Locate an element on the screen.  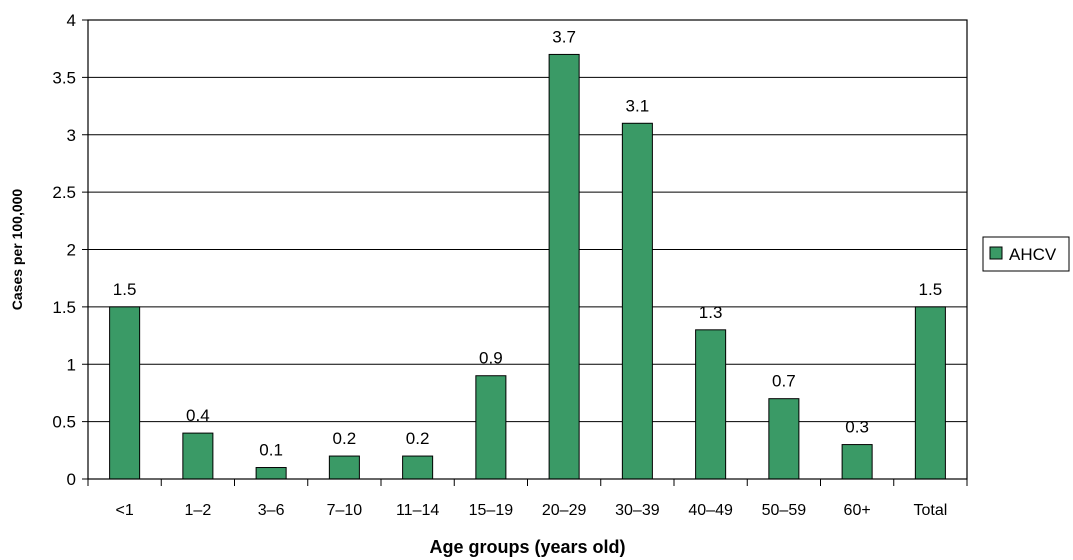
x-tick-label: 1–2 is located at coordinates (198, 510).